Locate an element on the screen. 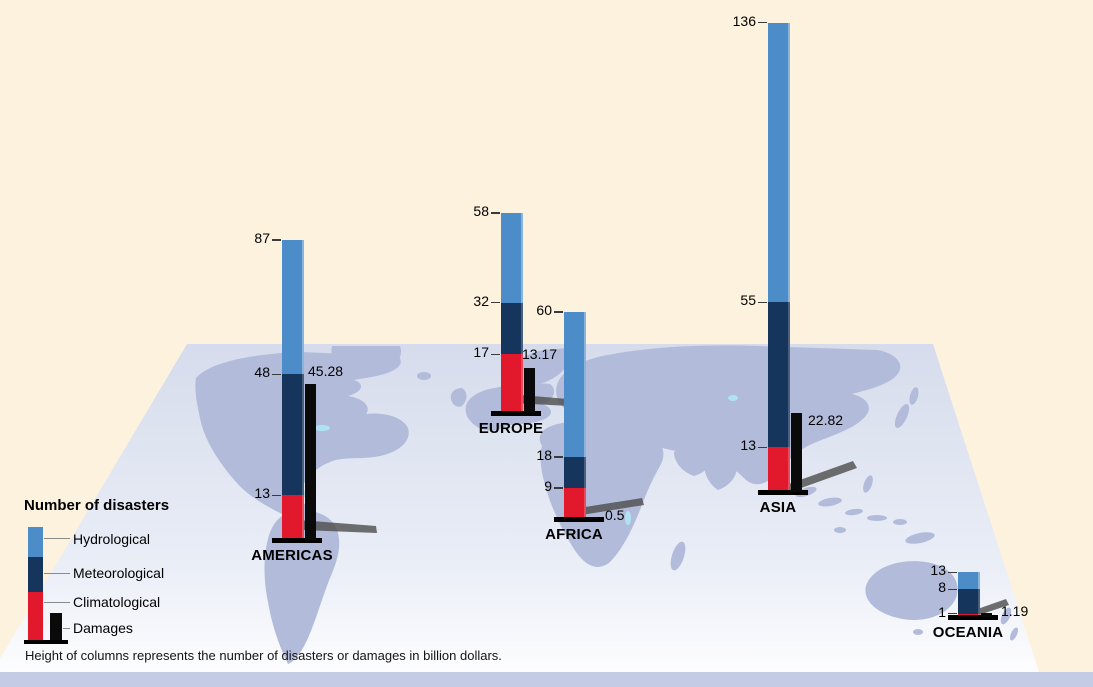 This screenshot has height=687, width=1093. africa-climatological-tick is located at coordinates (558, 488).